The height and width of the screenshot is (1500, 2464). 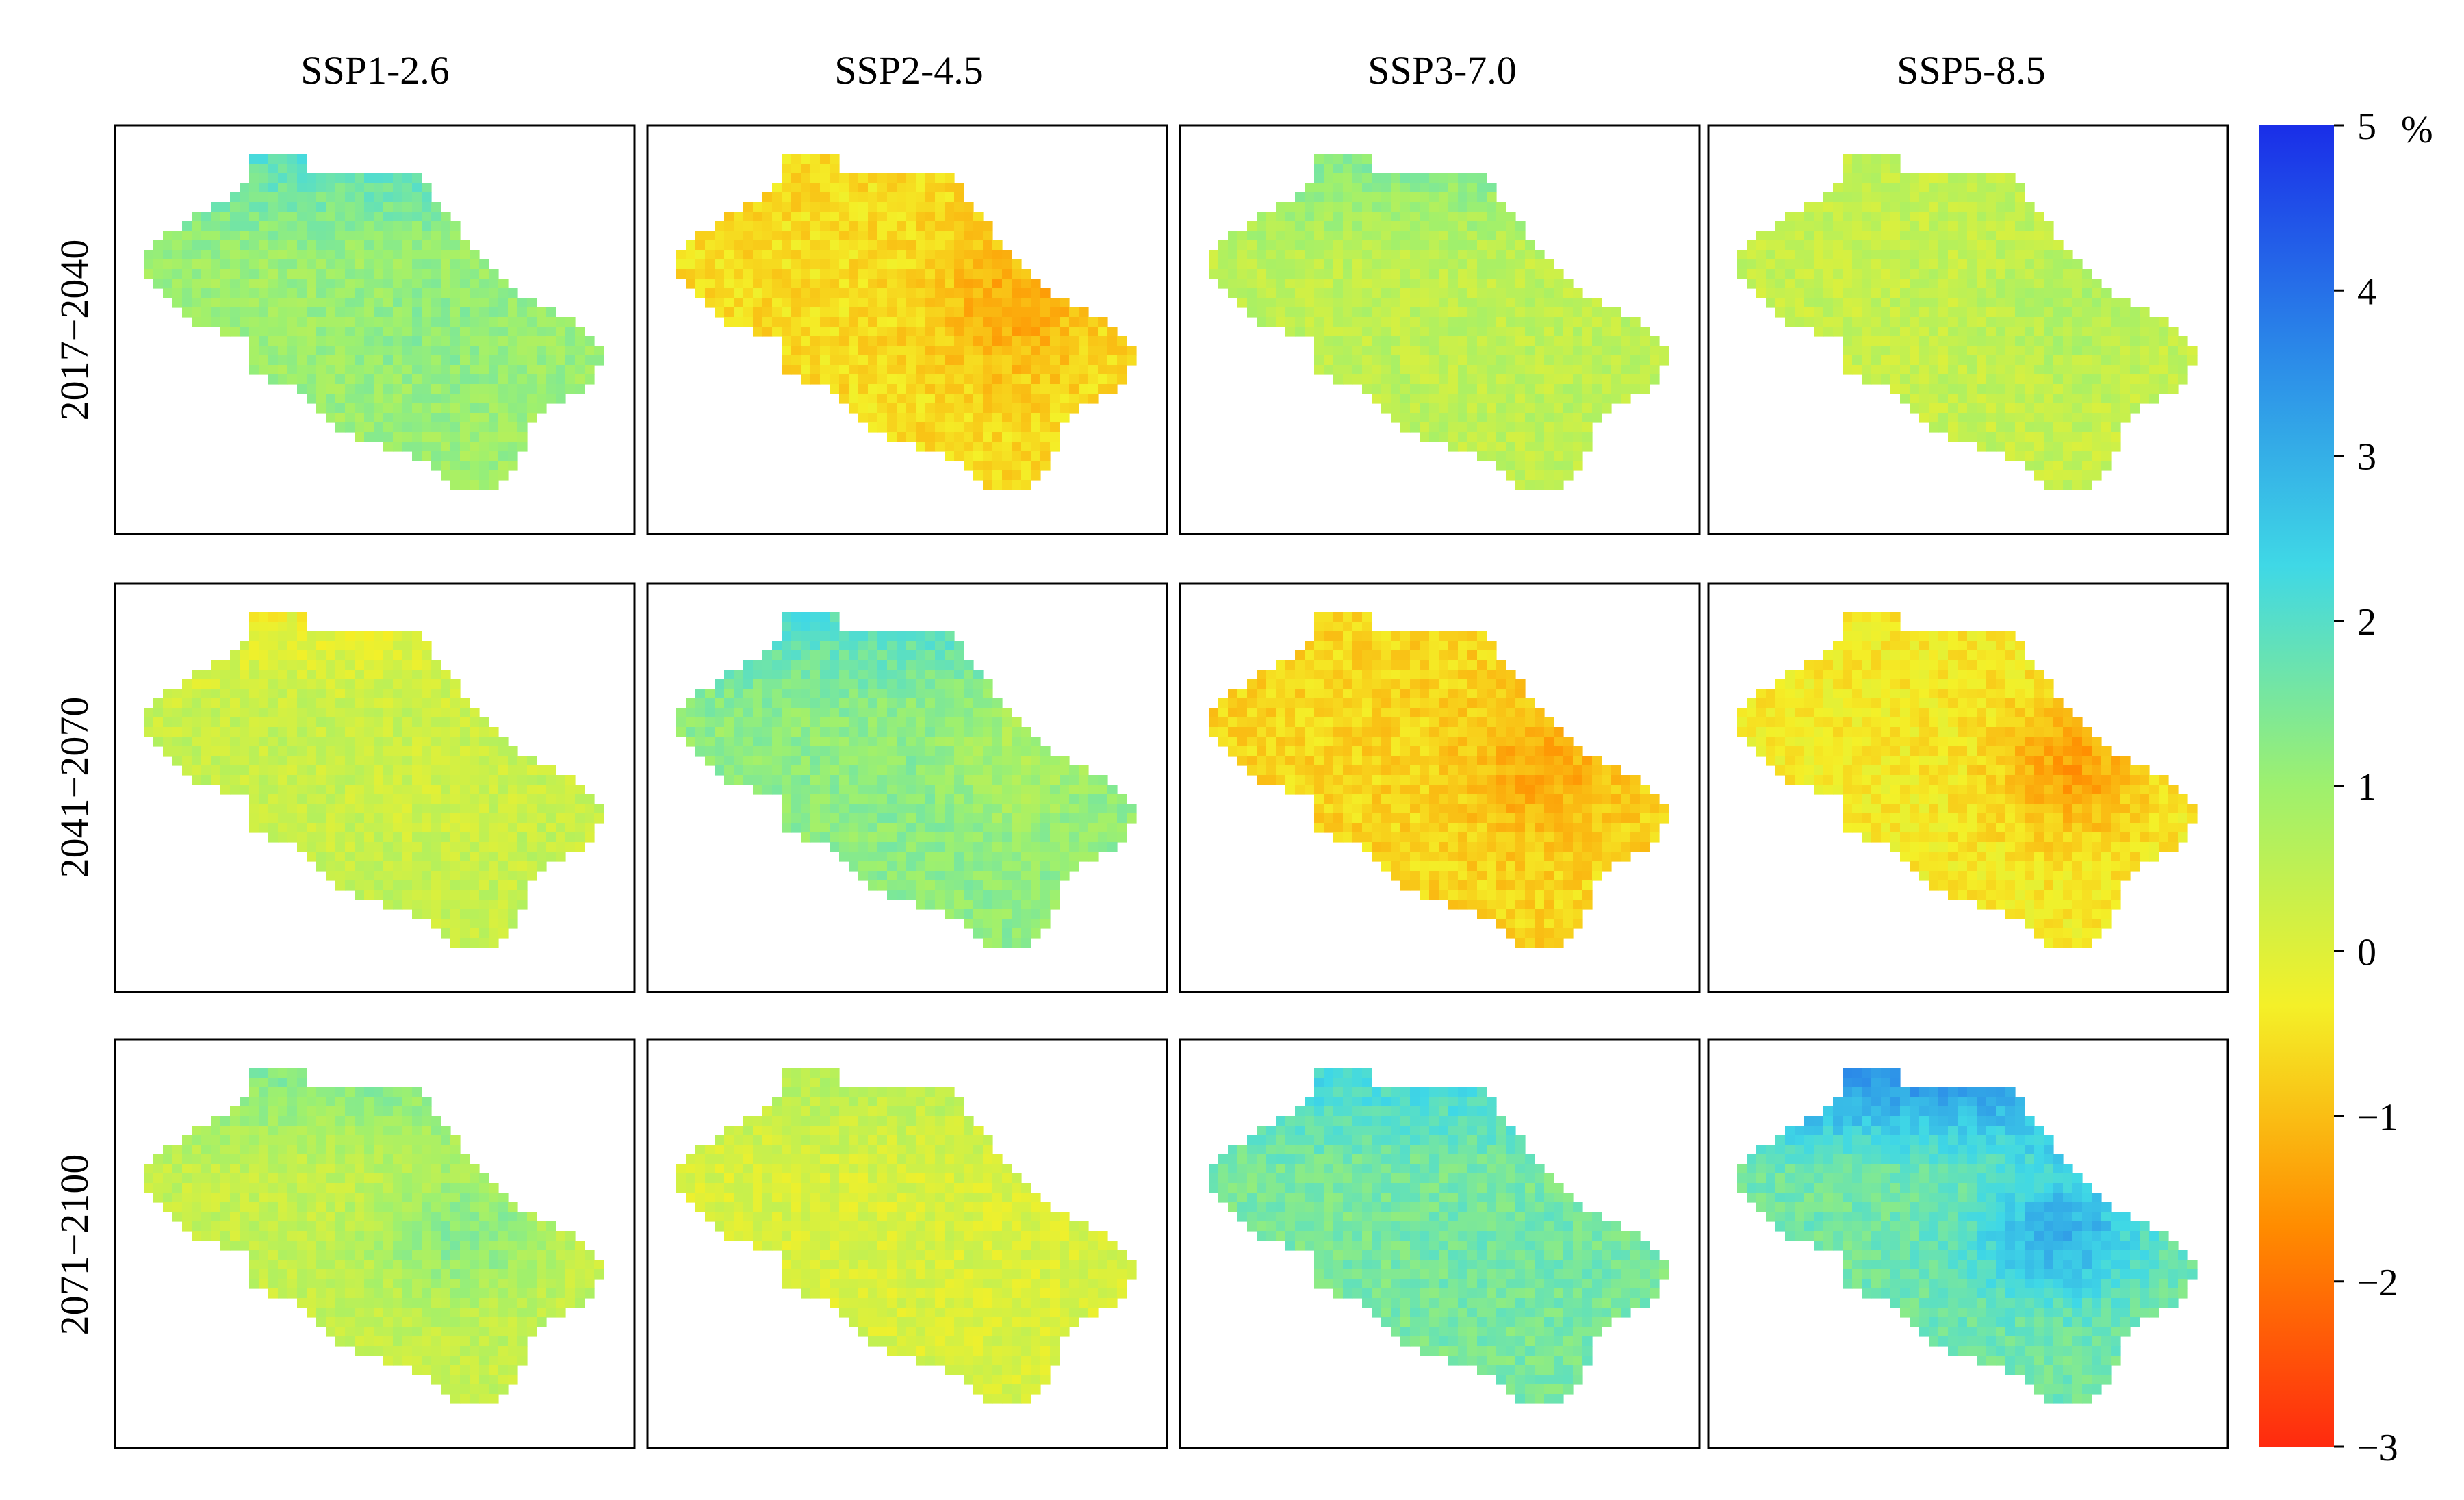 What do you see at coordinates (2377, 1283) in the screenshot?
I see `colorbar-tick-label: −2` at bounding box center [2377, 1283].